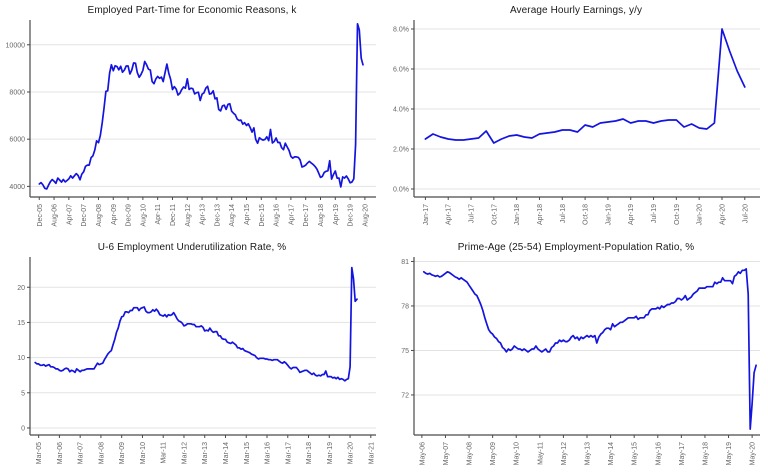  Describe the element at coordinates (205, 453) in the screenshot. I see `x-tick-label: Mar-13` at that location.